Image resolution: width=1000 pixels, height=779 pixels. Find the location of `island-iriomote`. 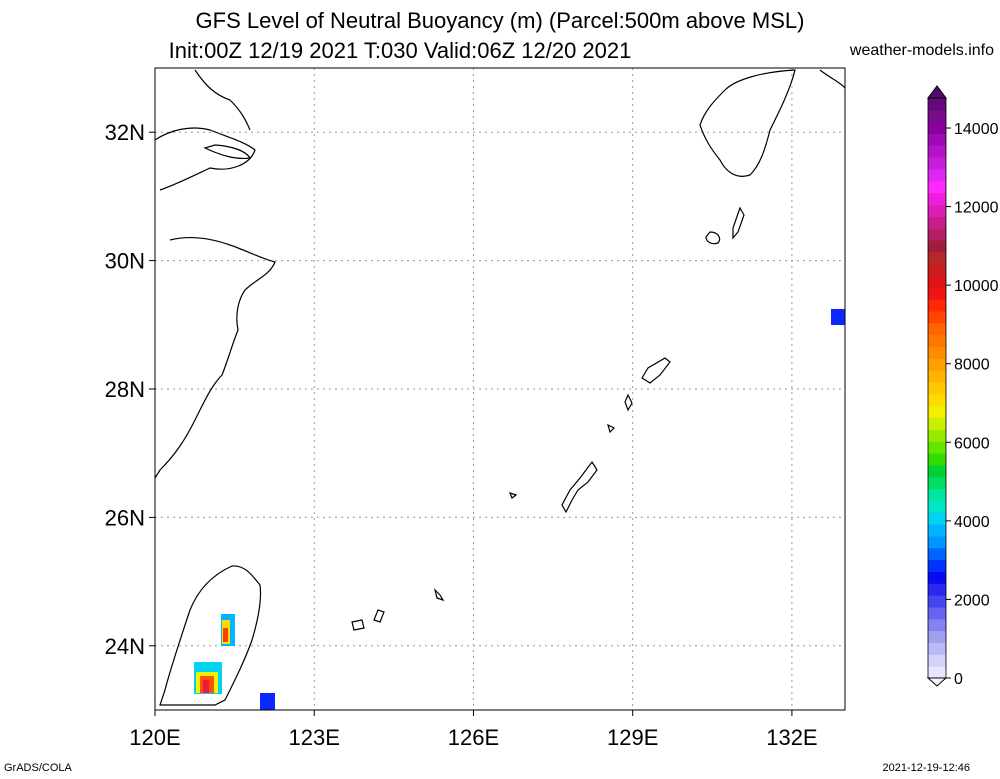

island-iriomote is located at coordinates (358, 625).